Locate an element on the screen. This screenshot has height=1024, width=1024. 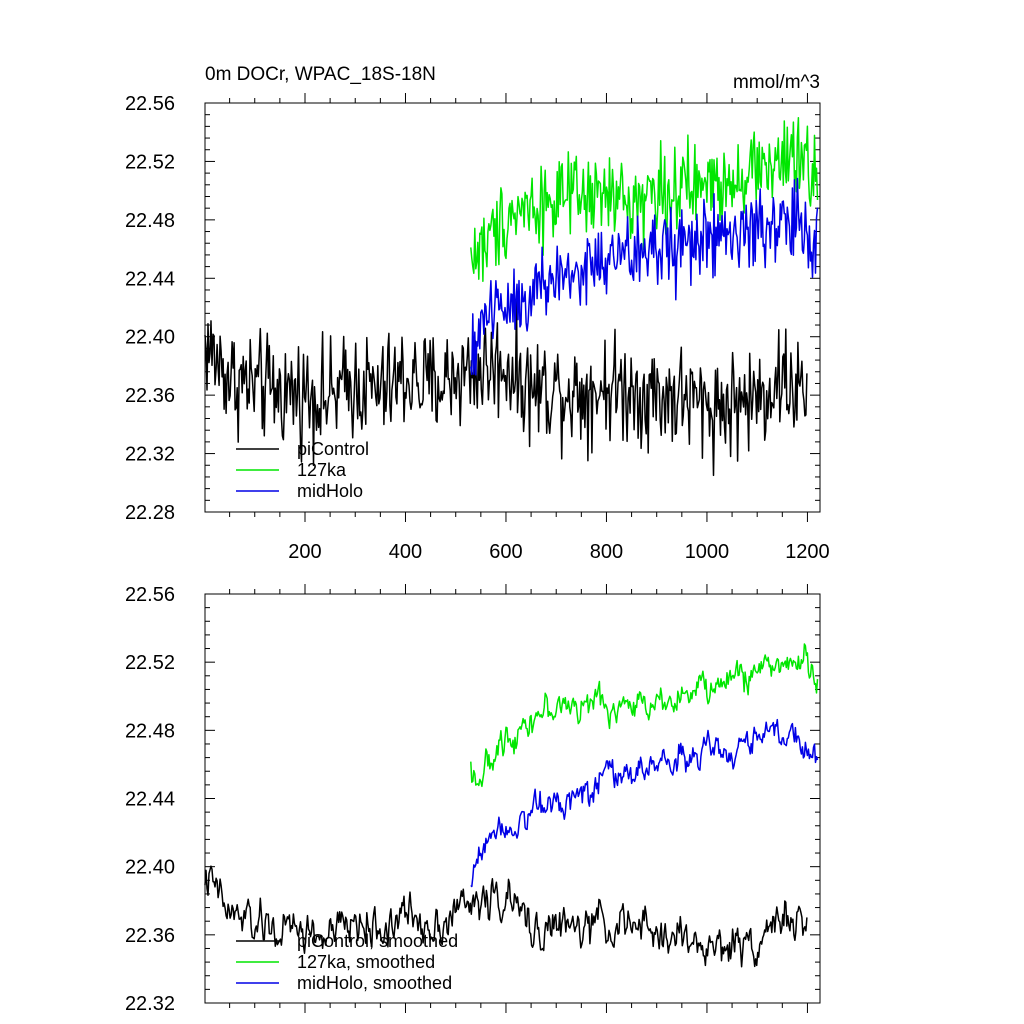
y-tick-label: 22.28 is located at coordinates (150, 513).